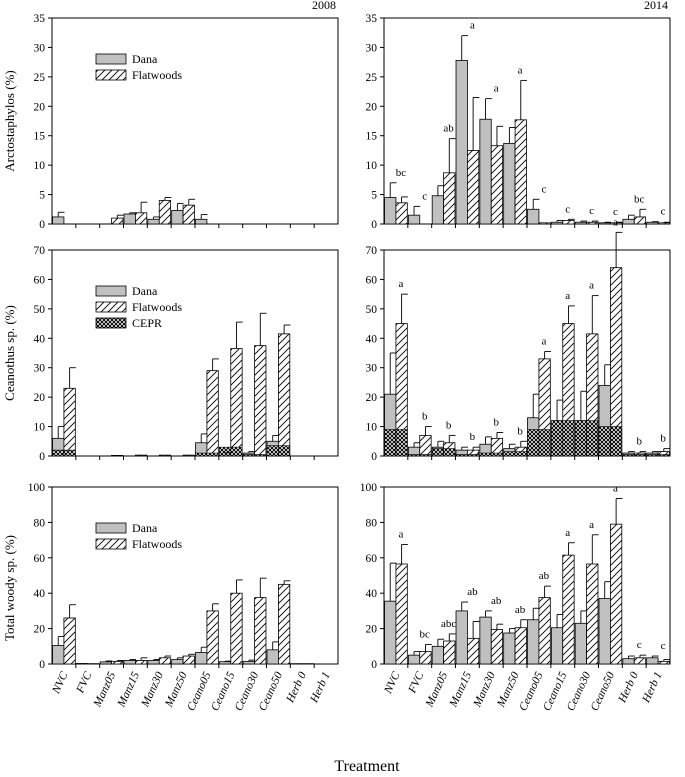  What do you see at coordinates (374, 457) in the screenshot?
I see `y-tick-label: 0` at bounding box center [374, 457].